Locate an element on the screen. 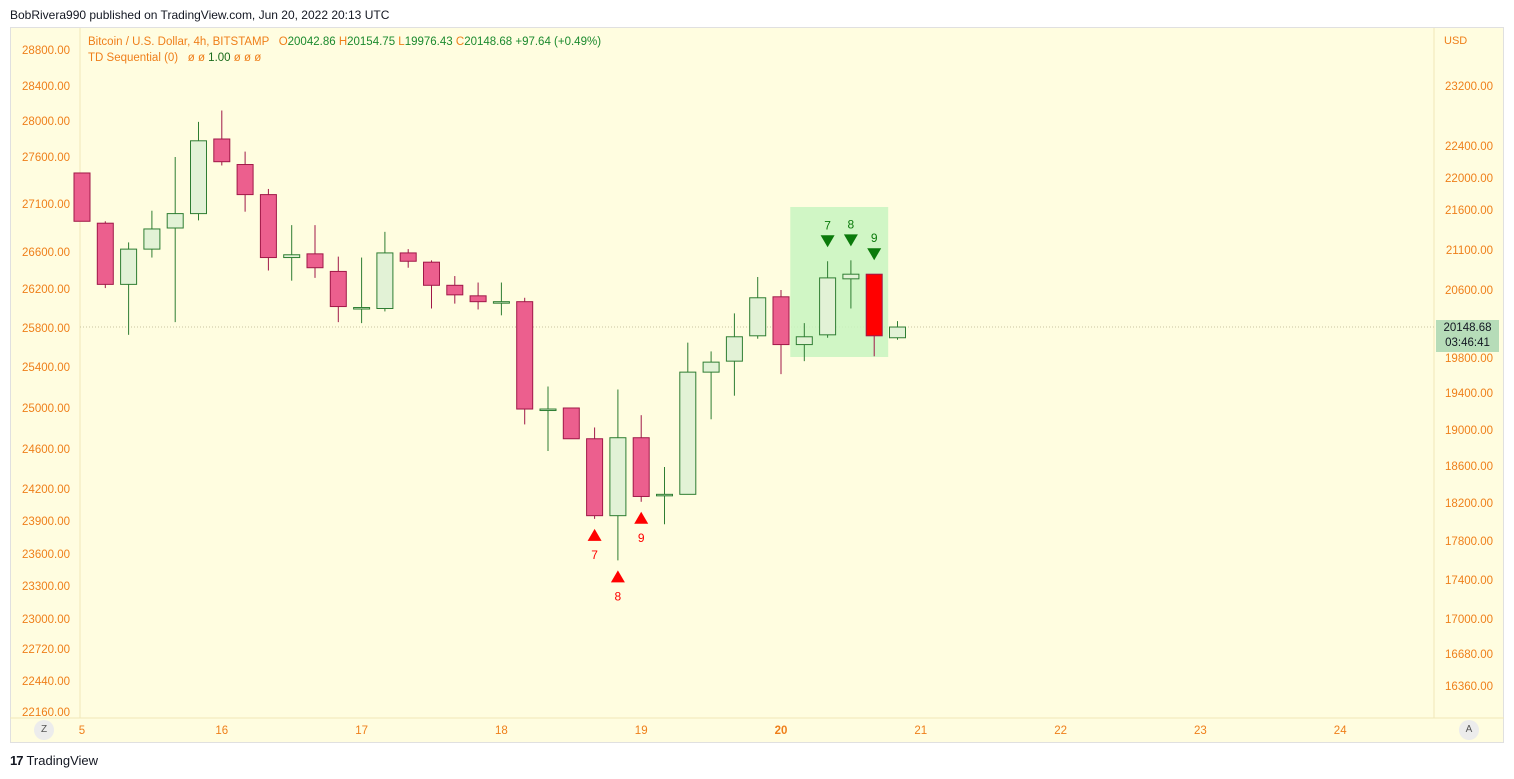  left-axis-tick-label: 24200.00 is located at coordinates (46, 490).